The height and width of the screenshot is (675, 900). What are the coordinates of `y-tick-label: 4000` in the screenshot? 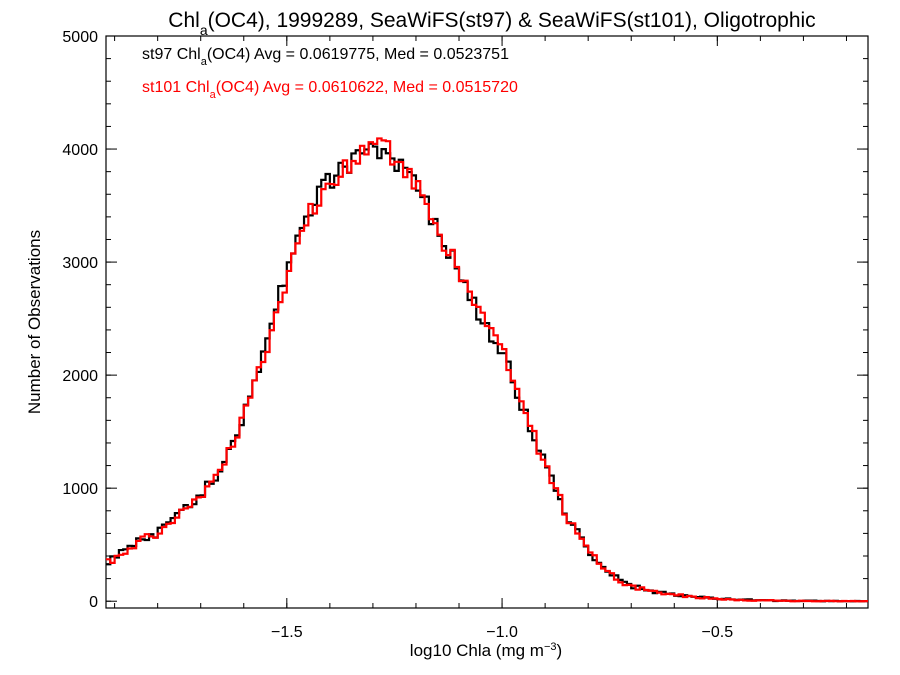 It's located at (80, 150).